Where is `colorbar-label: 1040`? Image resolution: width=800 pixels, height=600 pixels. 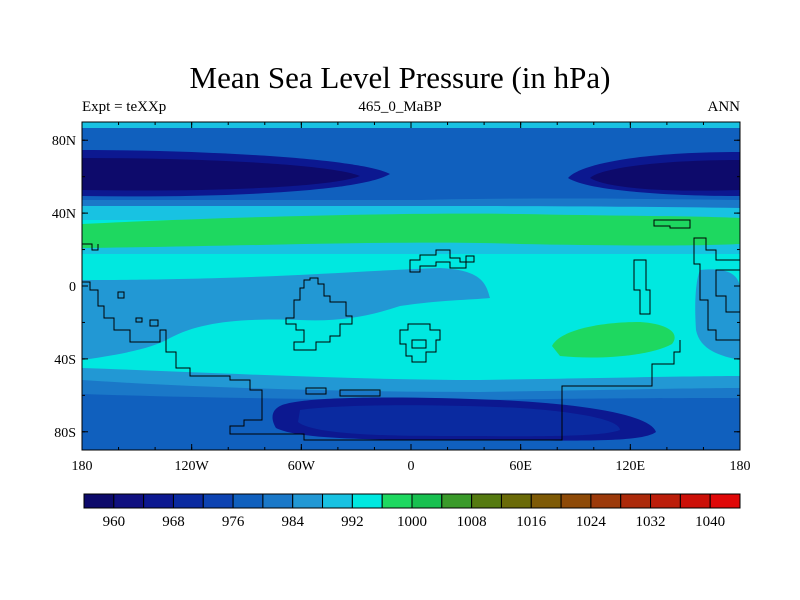 colorbar-label: 1040 is located at coordinates (710, 522).